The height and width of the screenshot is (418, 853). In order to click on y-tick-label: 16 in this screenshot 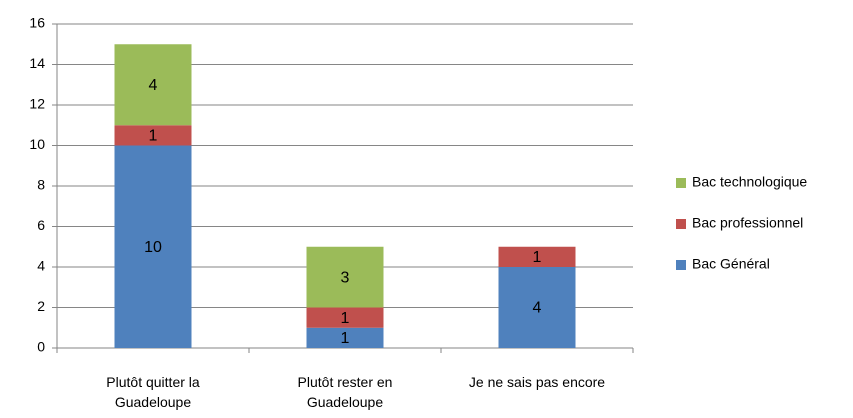, I will do `click(37, 23)`.